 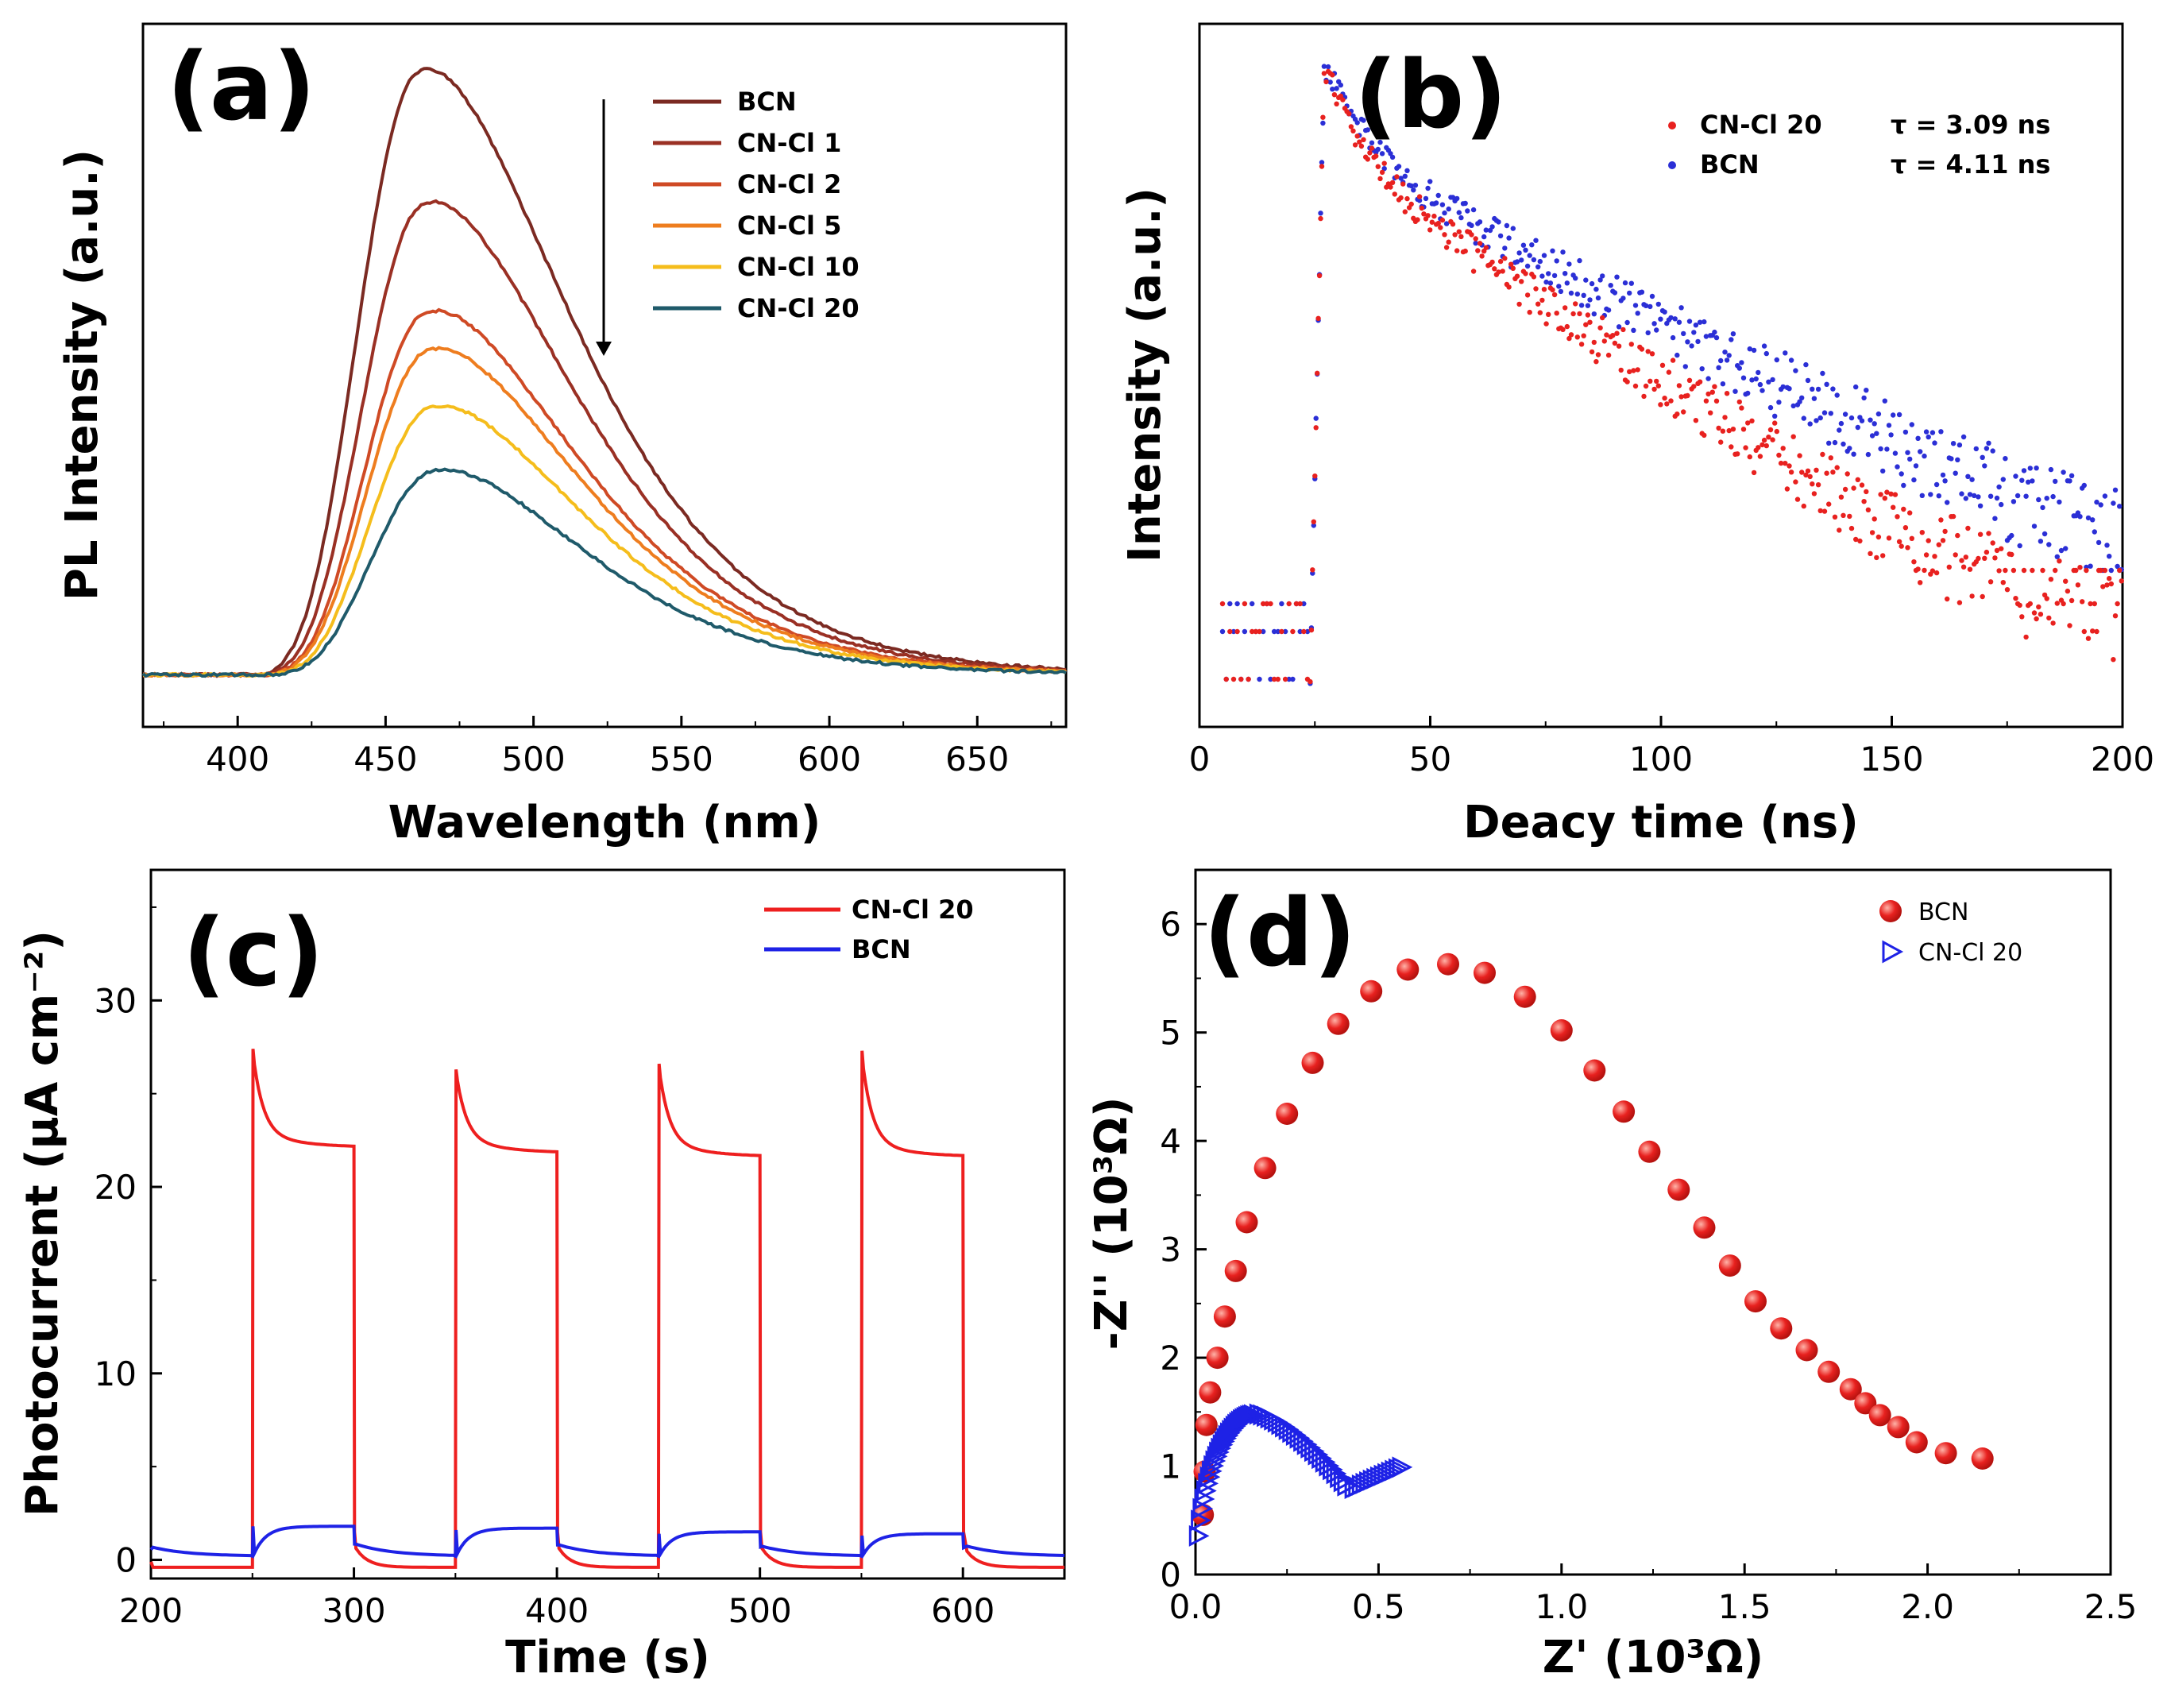 What do you see at coordinates (1170, 1574) in the screenshot?
I see `y-tick-label-d: 0` at bounding box center [1170, 1574].